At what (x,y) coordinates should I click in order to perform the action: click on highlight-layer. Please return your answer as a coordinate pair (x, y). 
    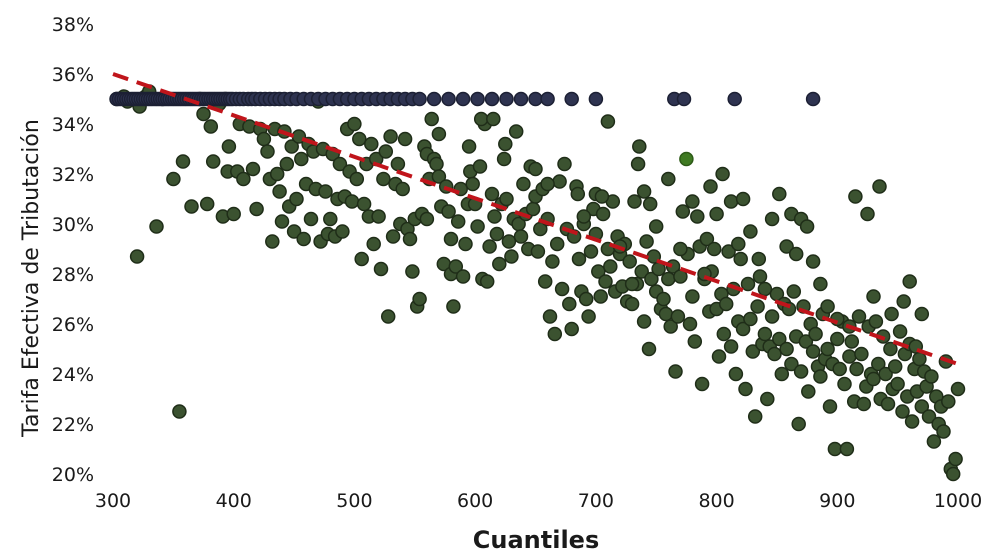
    Looking at the image, I should click on (686, 159).